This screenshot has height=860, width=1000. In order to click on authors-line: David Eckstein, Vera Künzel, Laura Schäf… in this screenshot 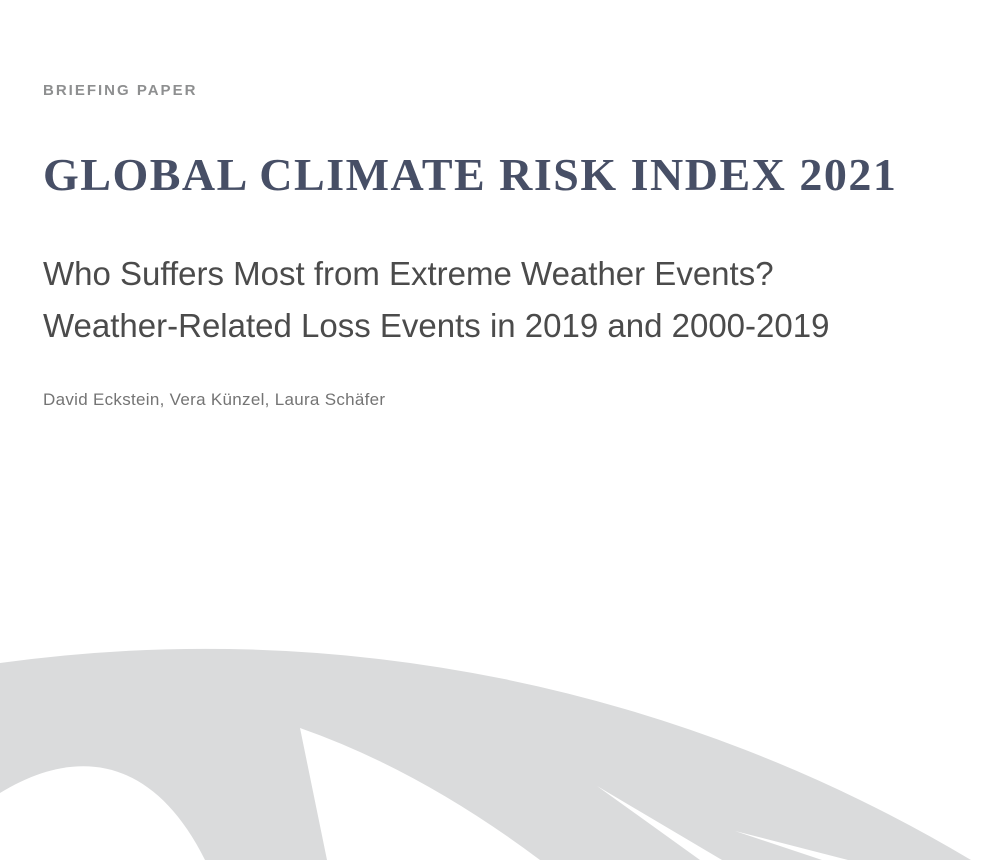, I will do `click(214, 399)`.